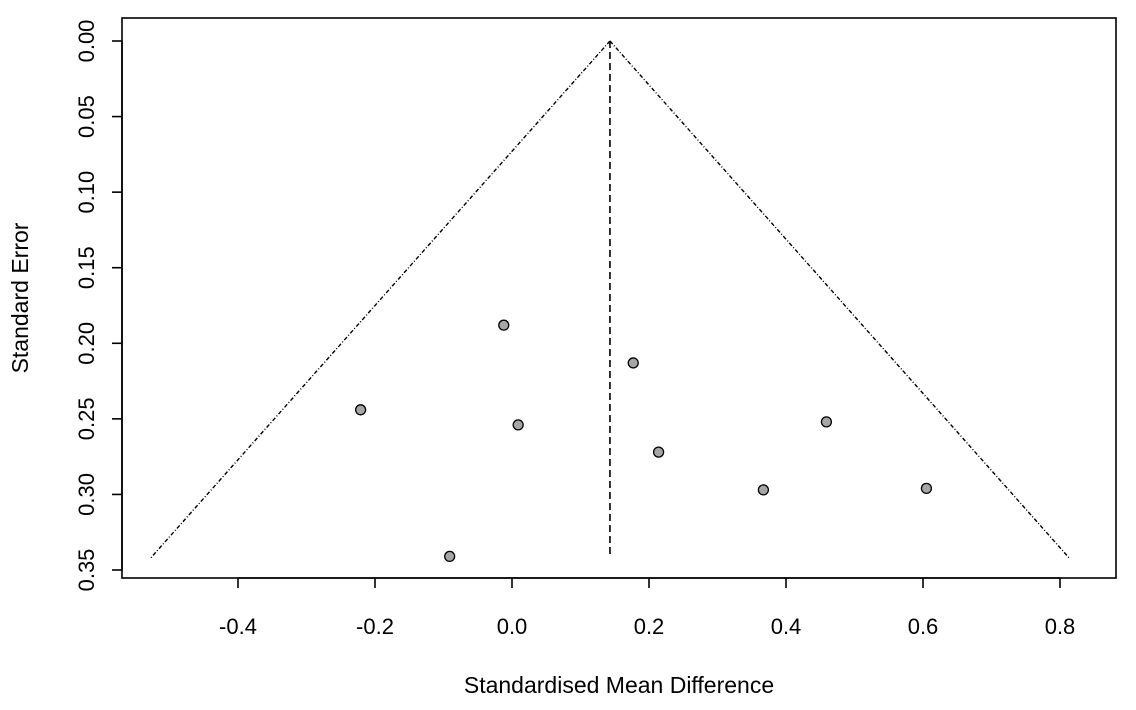  Describe the element at coordinates (86, 418) in the screenshot. I see `y-tick-label: 0.25` at that location.